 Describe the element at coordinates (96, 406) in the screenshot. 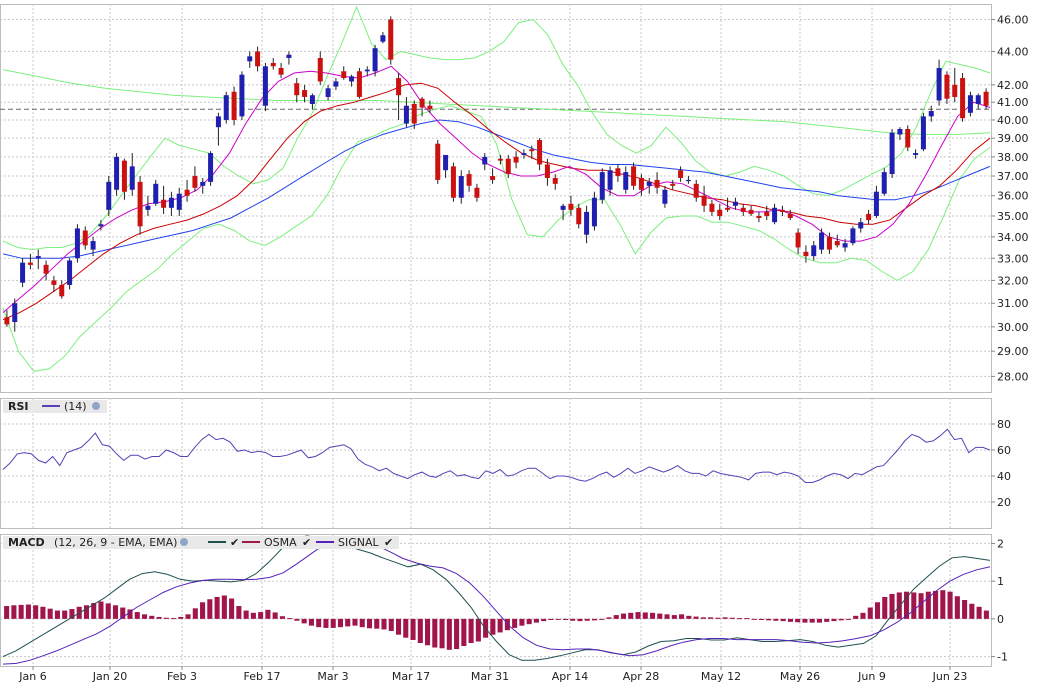

I see `settings-icon` at that location.